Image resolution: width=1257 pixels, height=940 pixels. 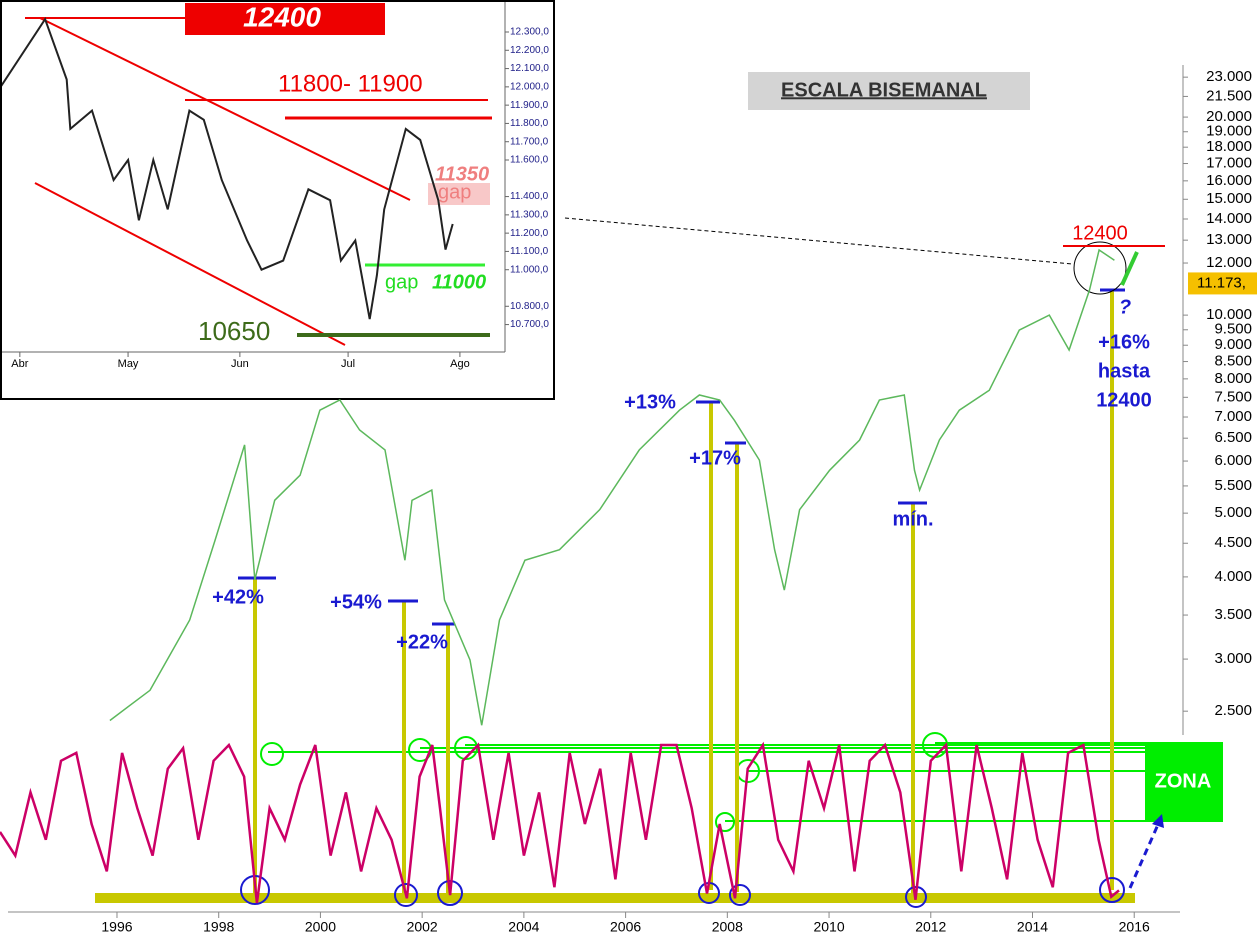 What do you see at coordinates (529, 306) in the screenshot?
I see `y-tick-label: 10.800,0` at bounding box center [529, 306].